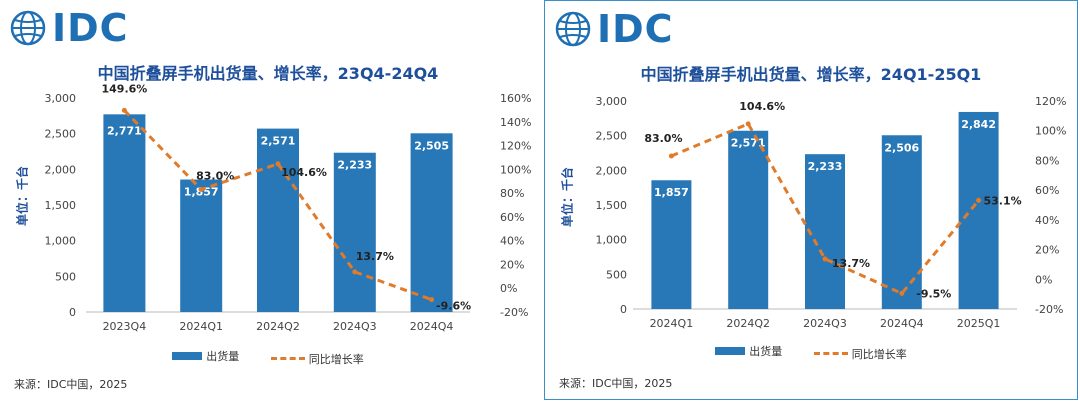 This screenshot has width=1080, height=401. I want to click on bar-value-label: 2,842, so click(978, 124).